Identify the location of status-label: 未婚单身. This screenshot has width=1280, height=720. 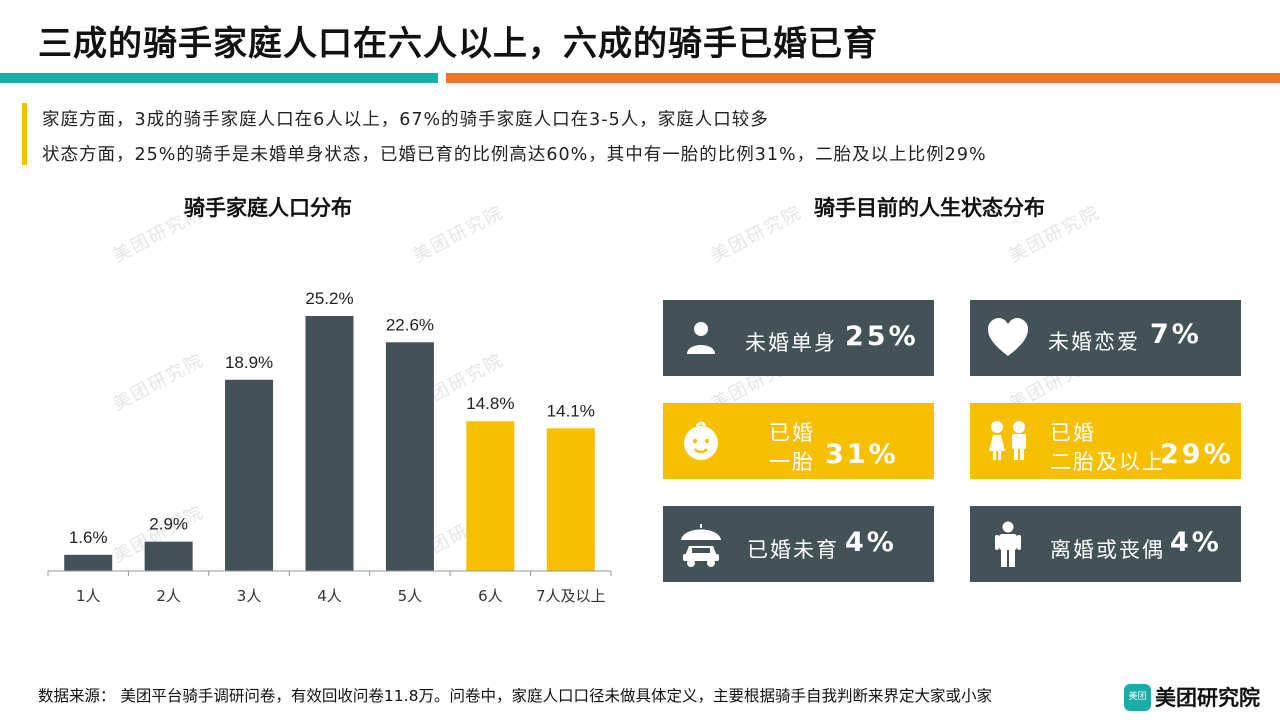
(791, 343).